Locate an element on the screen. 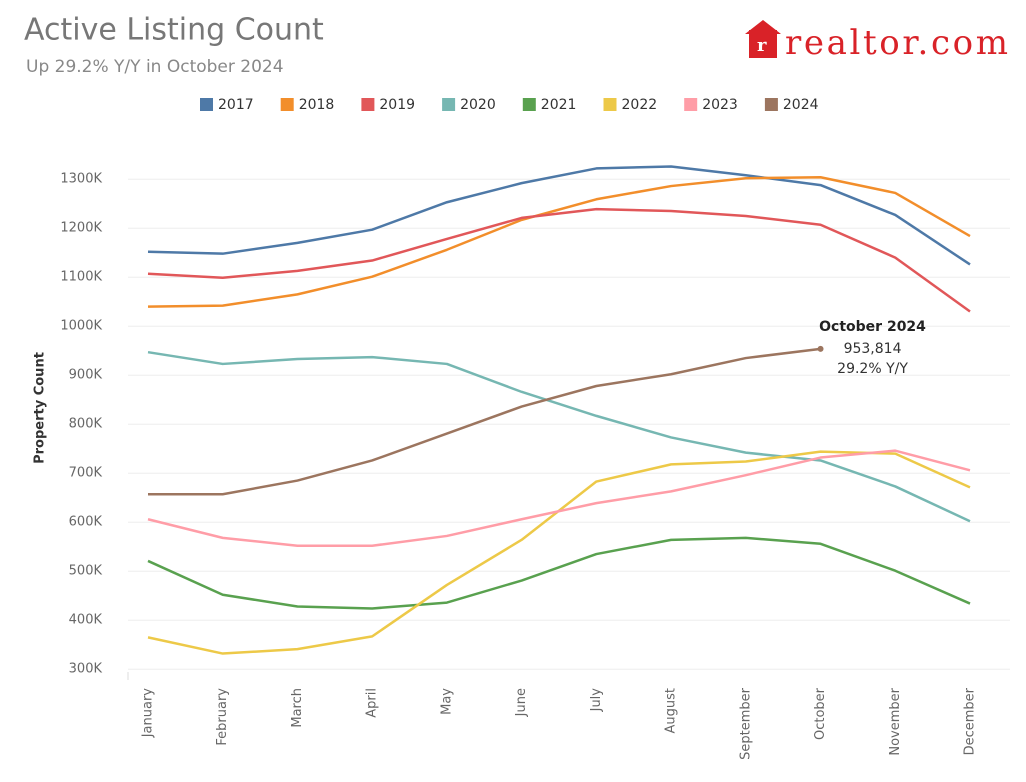  legend-label: 2021 is located at coordinates (559, 105).